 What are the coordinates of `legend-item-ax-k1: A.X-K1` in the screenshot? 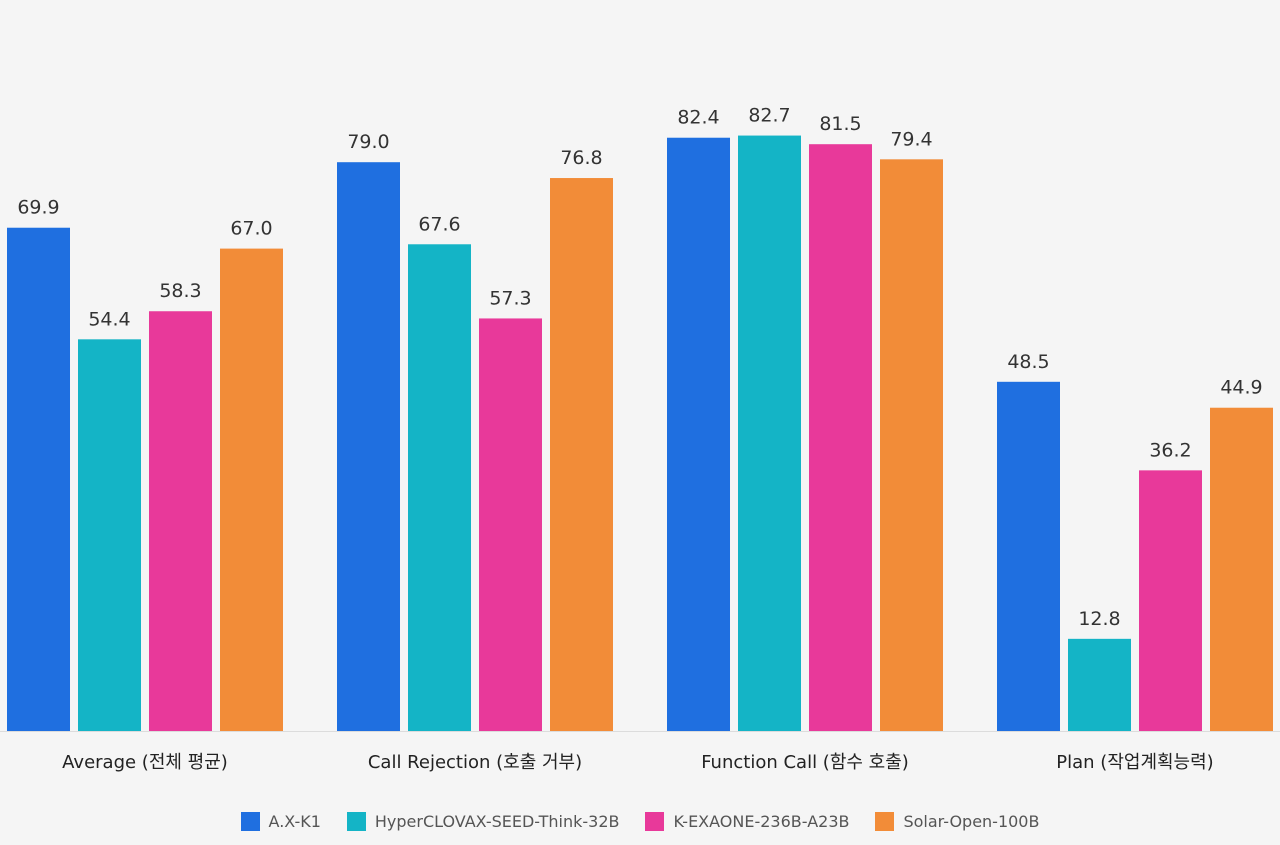 It's located at (280, 821).